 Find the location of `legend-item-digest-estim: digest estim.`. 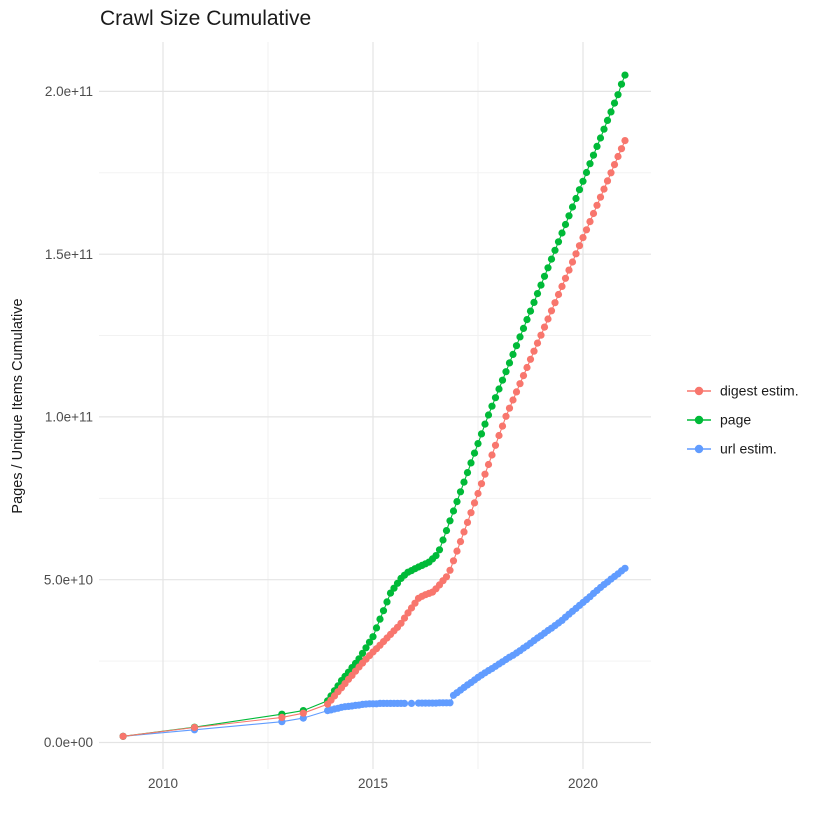

legend-item-digest-estim: digest estim. is located at coordinates (743, 391).